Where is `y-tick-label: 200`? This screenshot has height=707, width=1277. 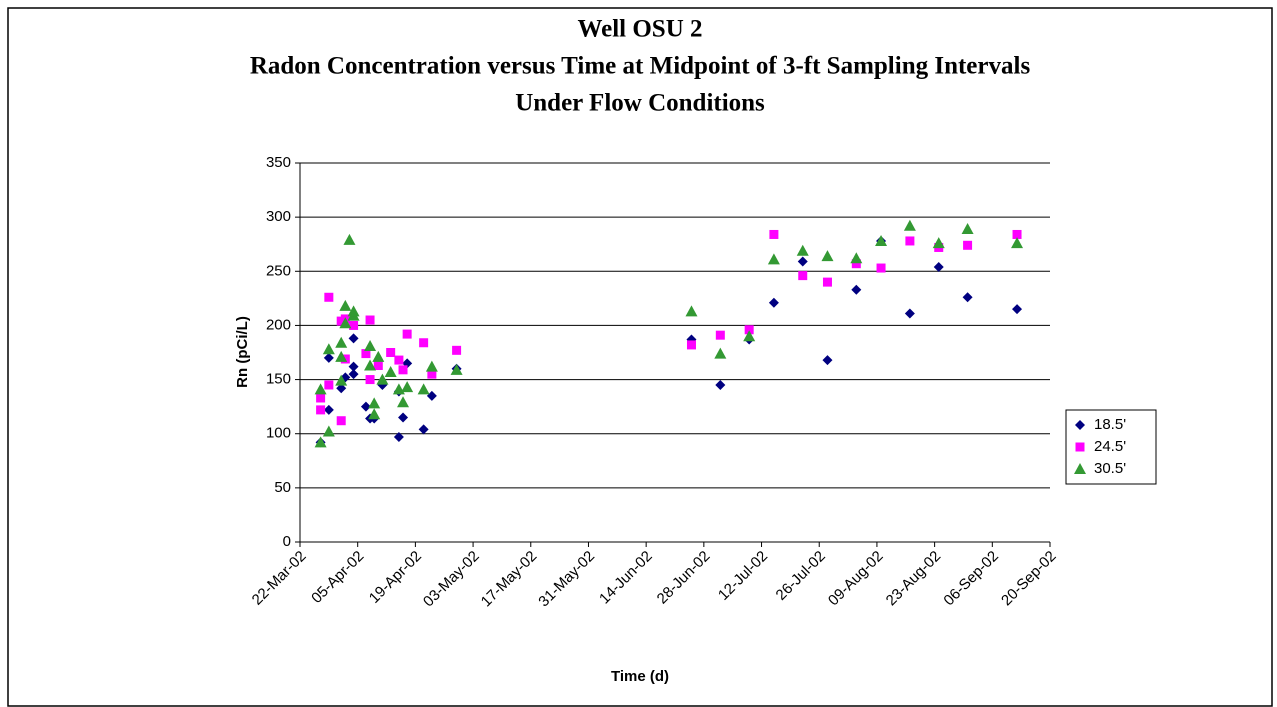
y-tick-label: 200 is located at coordinates (278, 324).